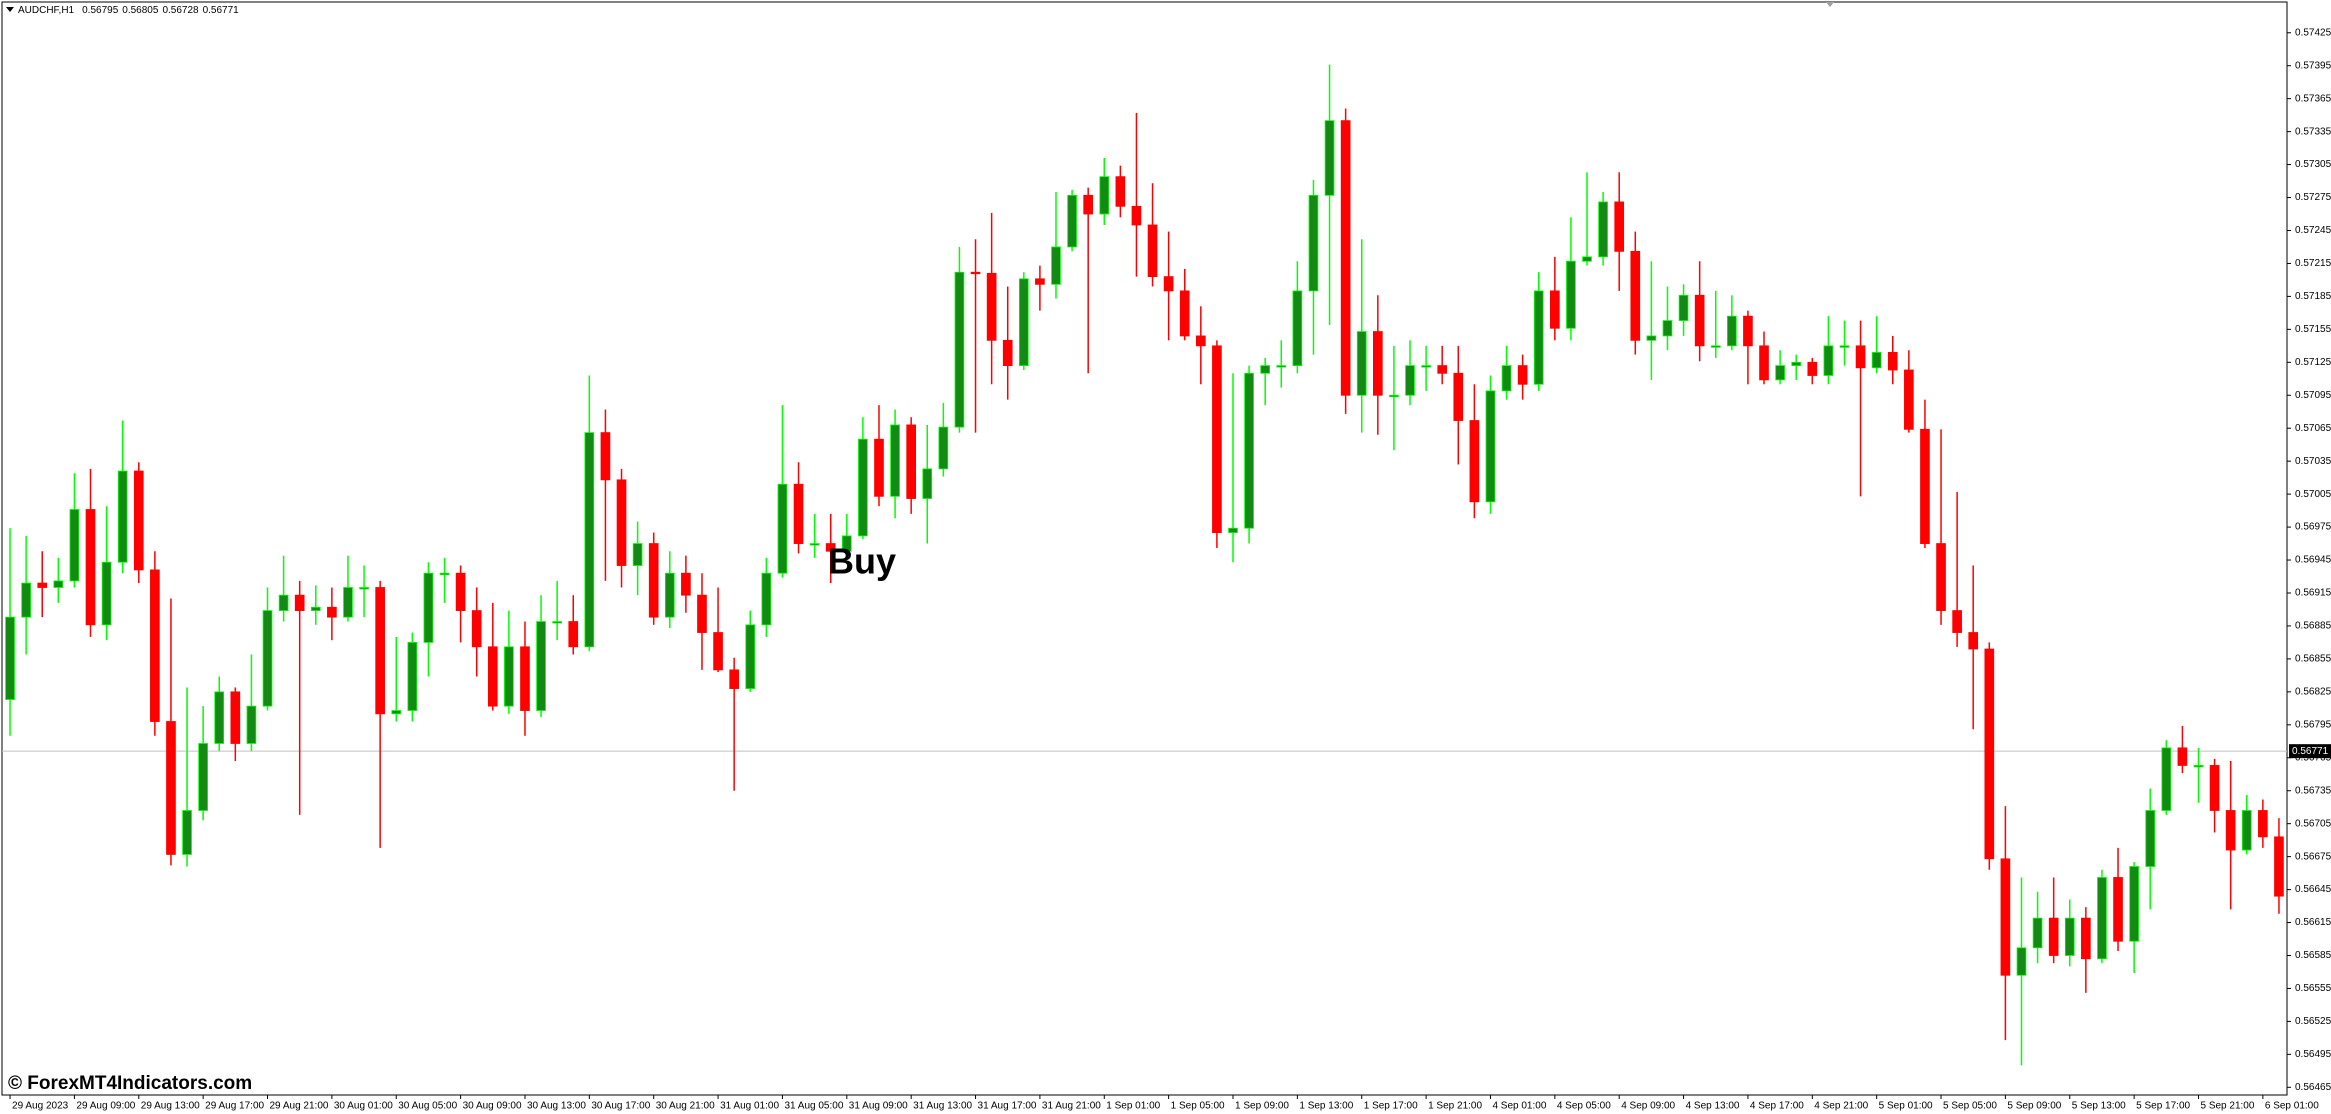 This screenshot has width=2331, height=1114. Describe the element at coordinates (221, 10) in the screenshot. I see `header-close: 0.56771` at that location.